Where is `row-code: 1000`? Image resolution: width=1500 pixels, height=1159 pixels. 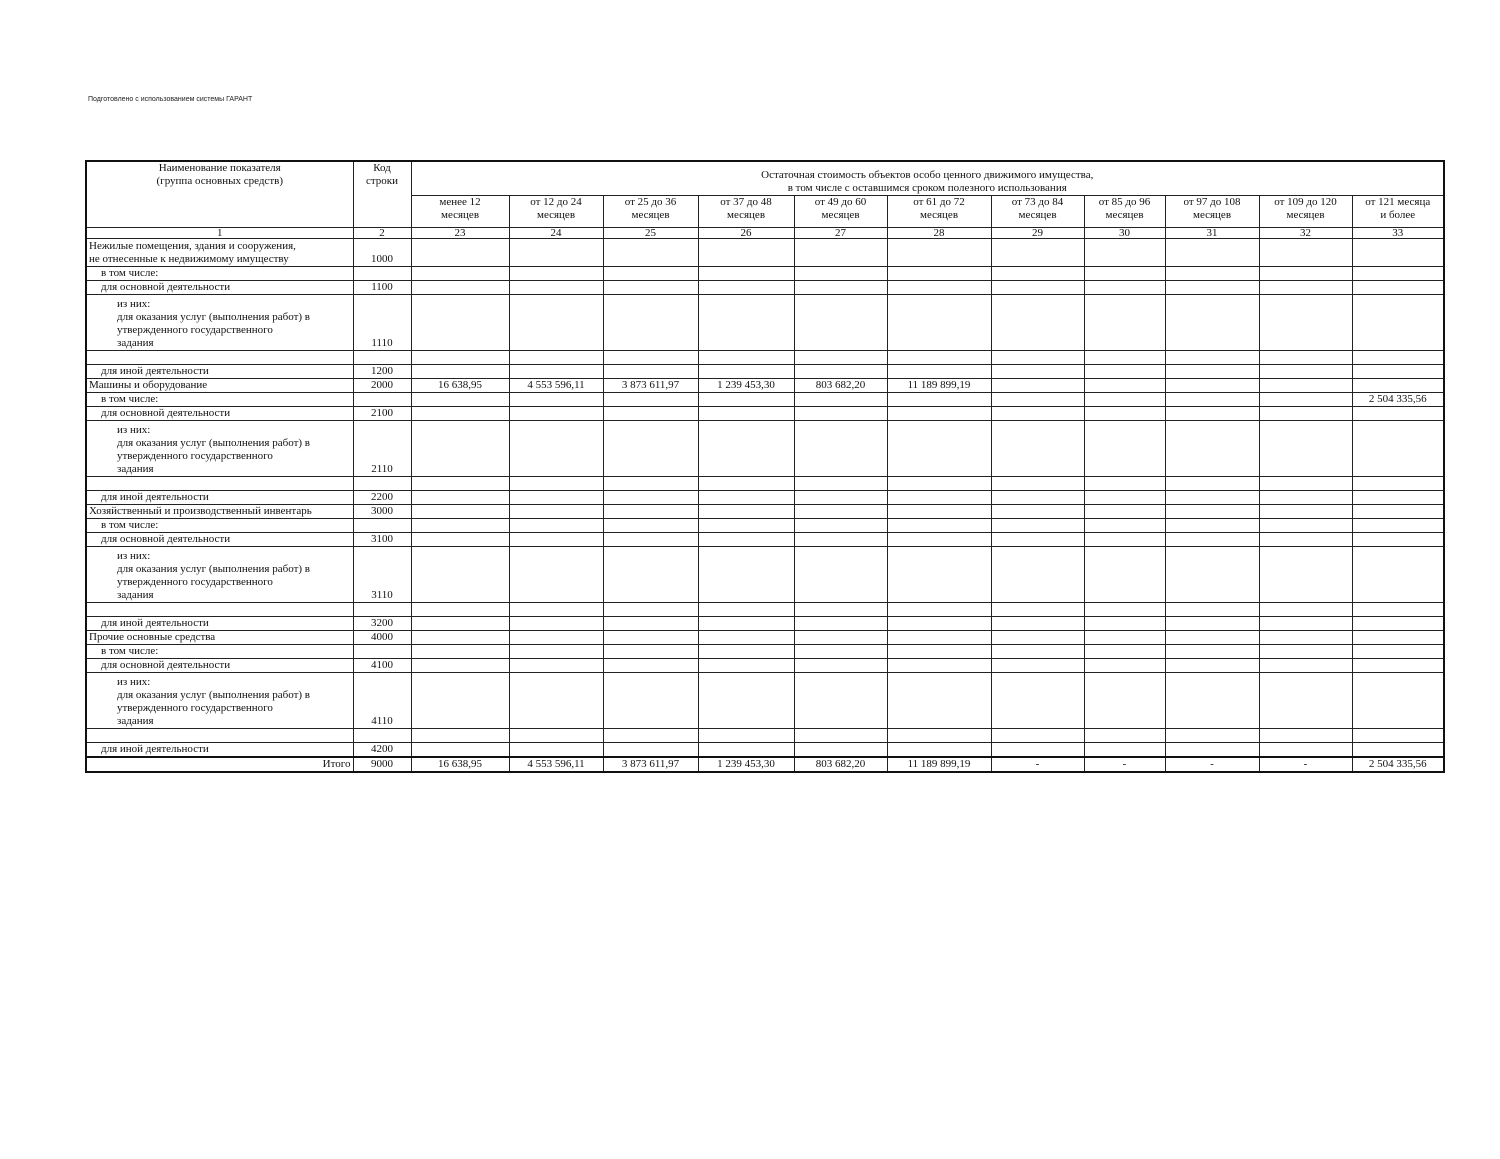 row-code: 1000 is located at coordinates (382, 252).